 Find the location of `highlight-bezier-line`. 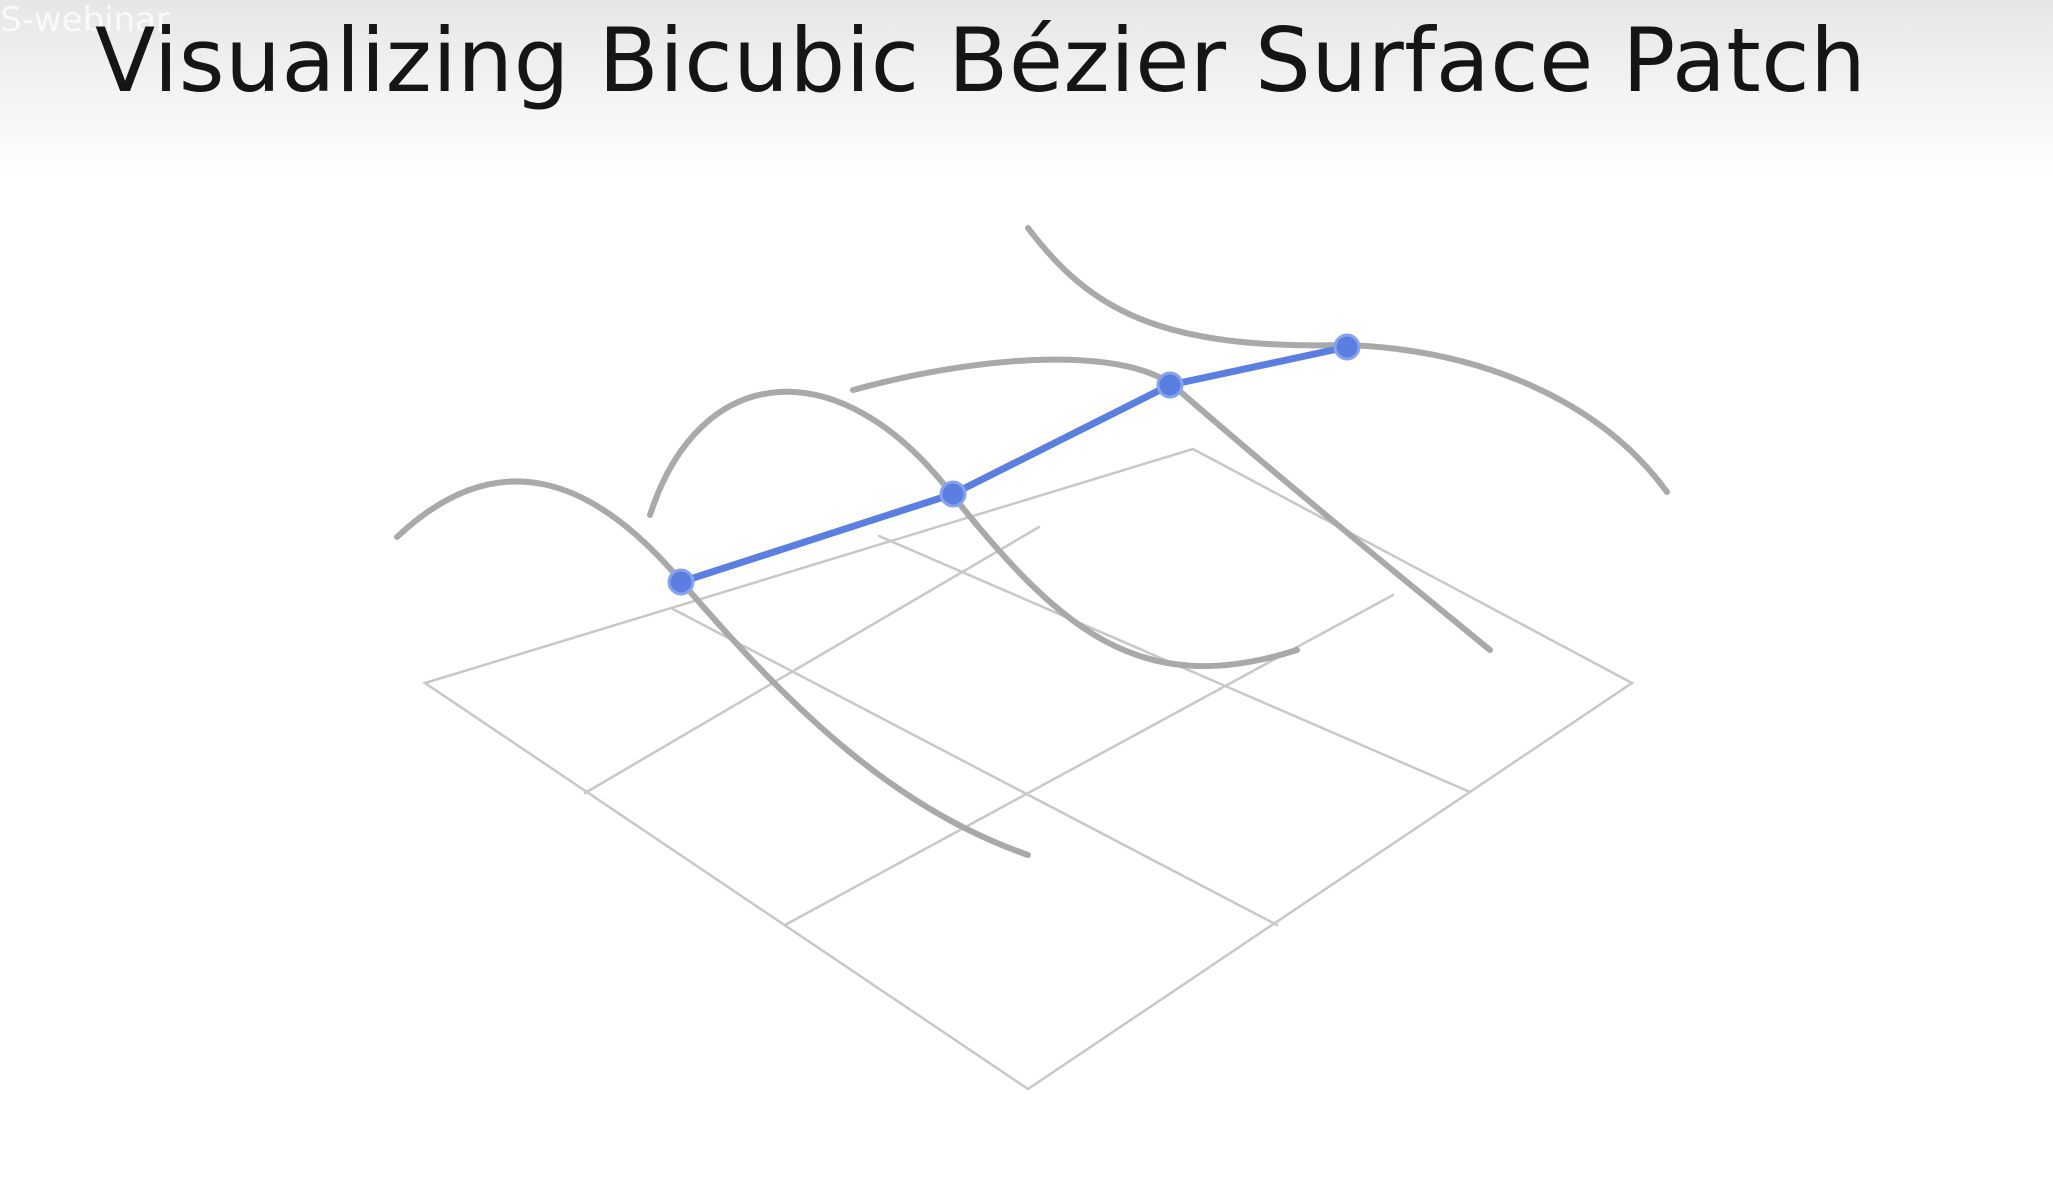

highlight-bezier-line is located at coordinates (1014, 464).